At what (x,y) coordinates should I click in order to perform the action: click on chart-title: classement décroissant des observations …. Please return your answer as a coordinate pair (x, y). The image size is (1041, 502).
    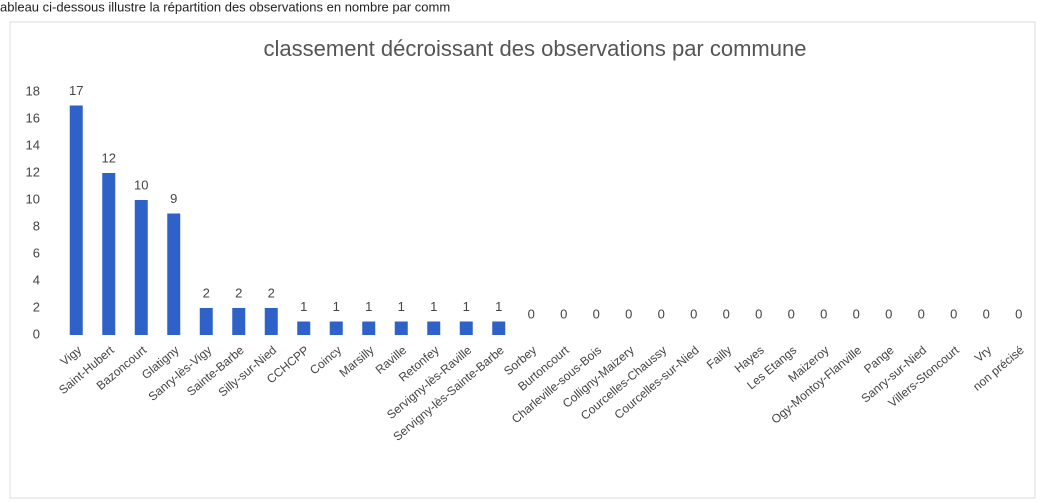
    Looking at the image, I should click on (535, 48).